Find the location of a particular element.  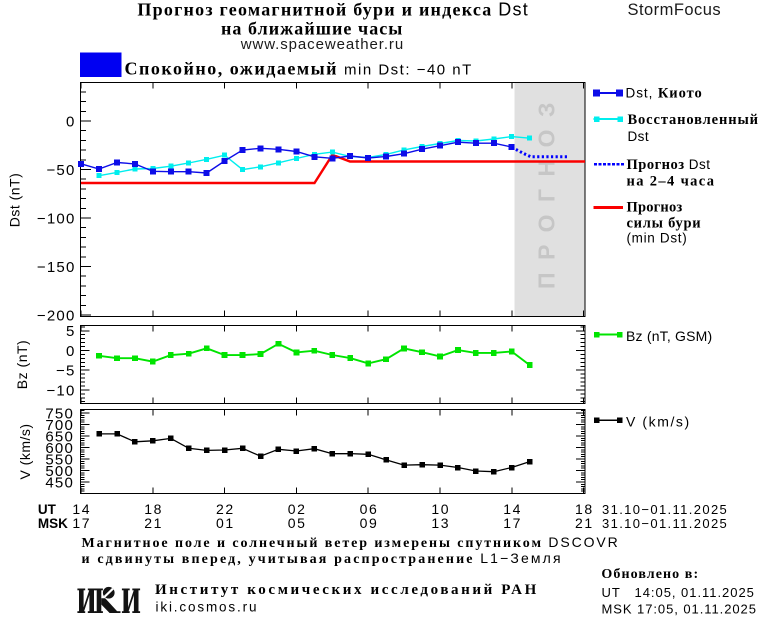

svg-text: www.spaceweather.ru is located at coordinates (322, 44).